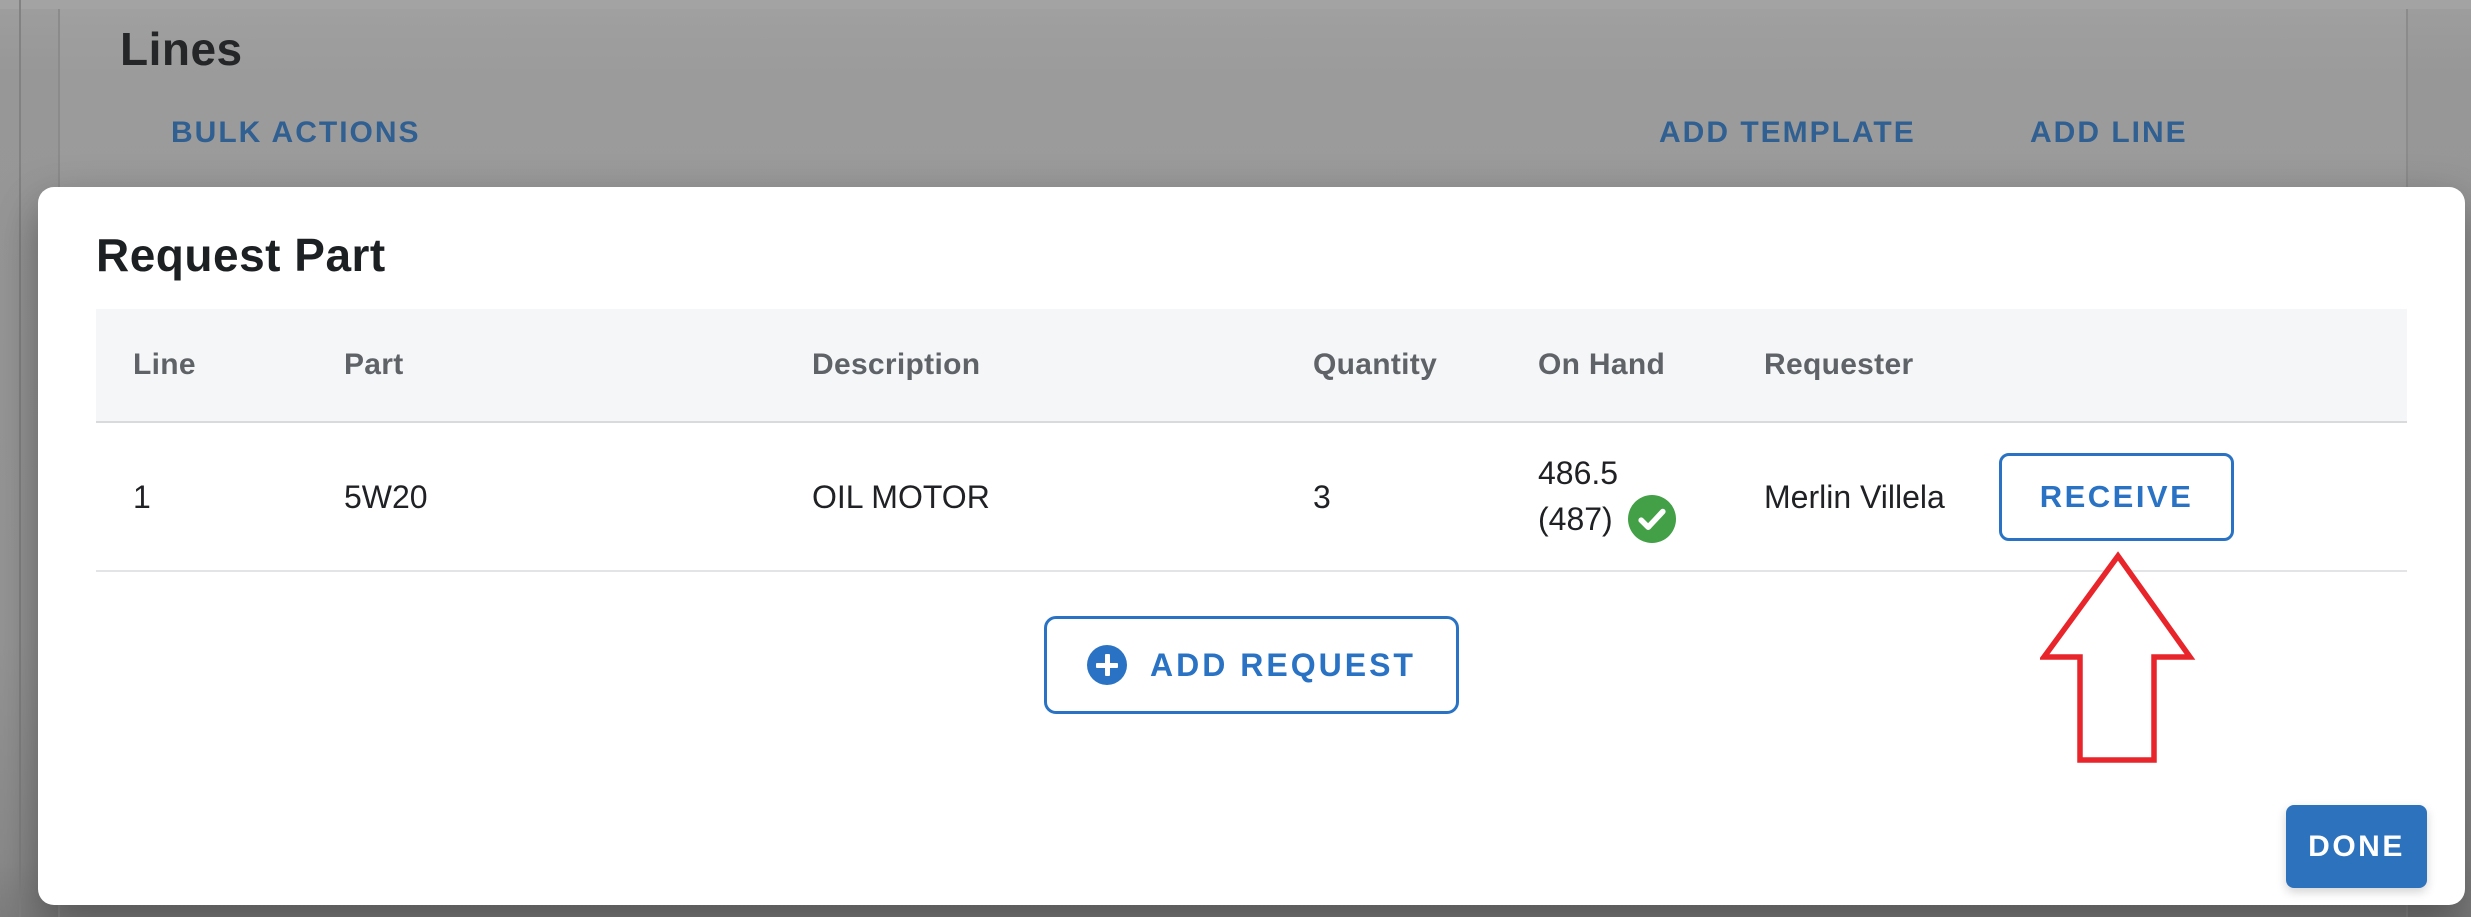  What do you see at coordinates (181, 49) in the screenshot?
I see `lines-section-title: Lines` at bounding box center [181, 49].